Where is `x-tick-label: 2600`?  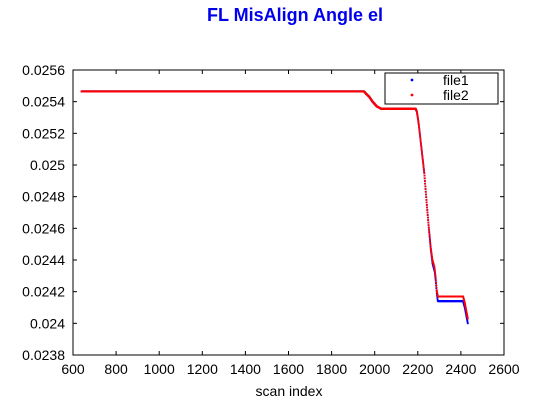 x-tick-label: 2600 is located at coordinates (503, 369).